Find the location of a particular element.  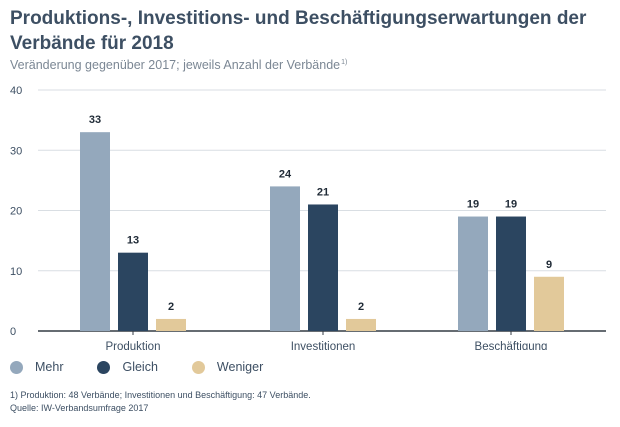

value-label-weniger-2: 9 is located at coordinates (549, 265).